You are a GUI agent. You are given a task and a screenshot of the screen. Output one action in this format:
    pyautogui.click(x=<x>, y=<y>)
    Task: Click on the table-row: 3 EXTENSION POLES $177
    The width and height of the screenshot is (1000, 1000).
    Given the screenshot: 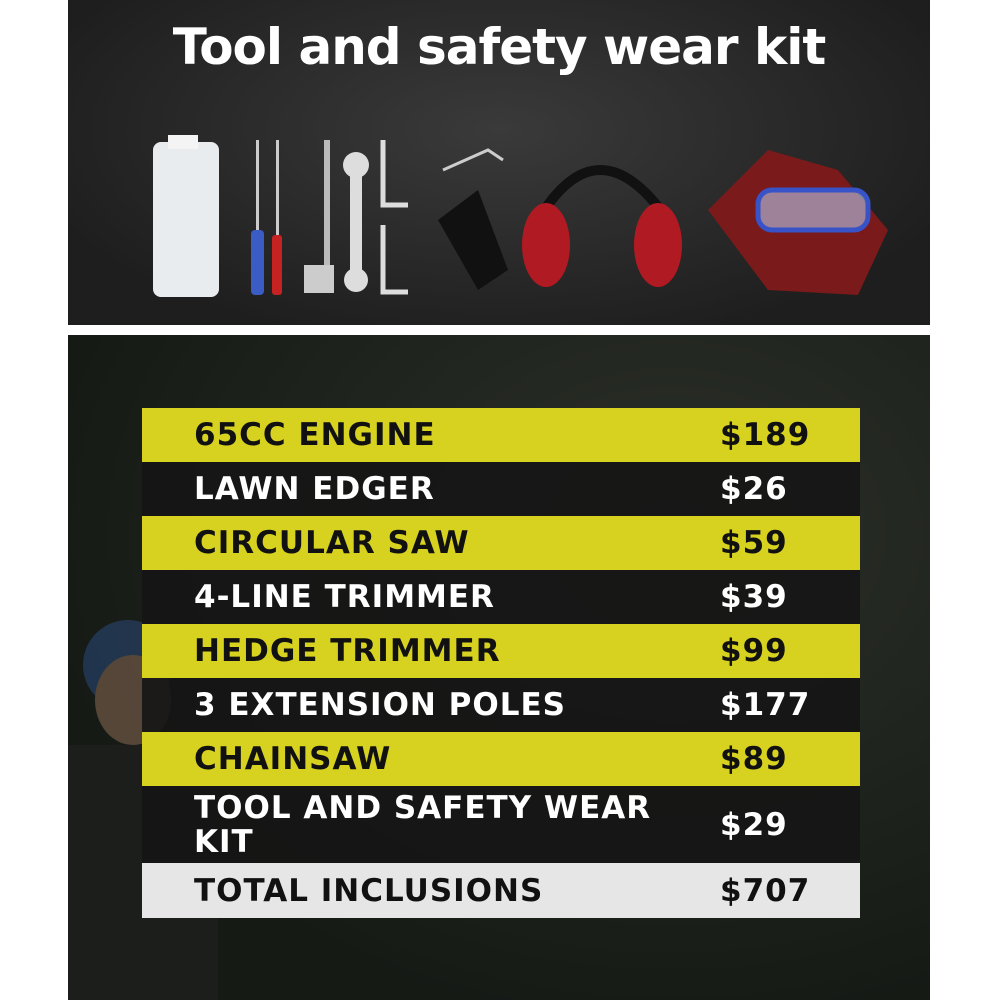 What is the action you would take?
    pyautogui.click(x=501, y=705)
    